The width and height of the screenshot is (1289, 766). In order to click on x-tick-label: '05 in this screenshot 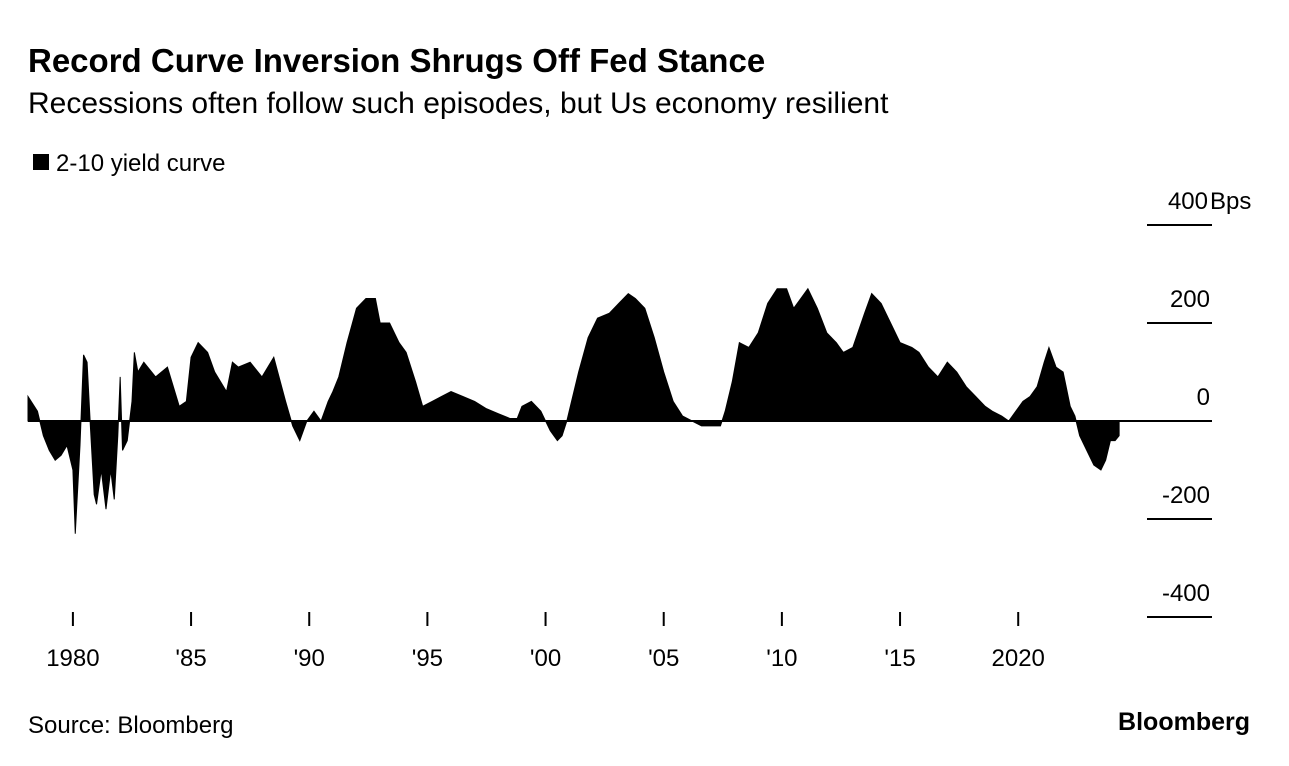, I will do `click(663, 658)`.